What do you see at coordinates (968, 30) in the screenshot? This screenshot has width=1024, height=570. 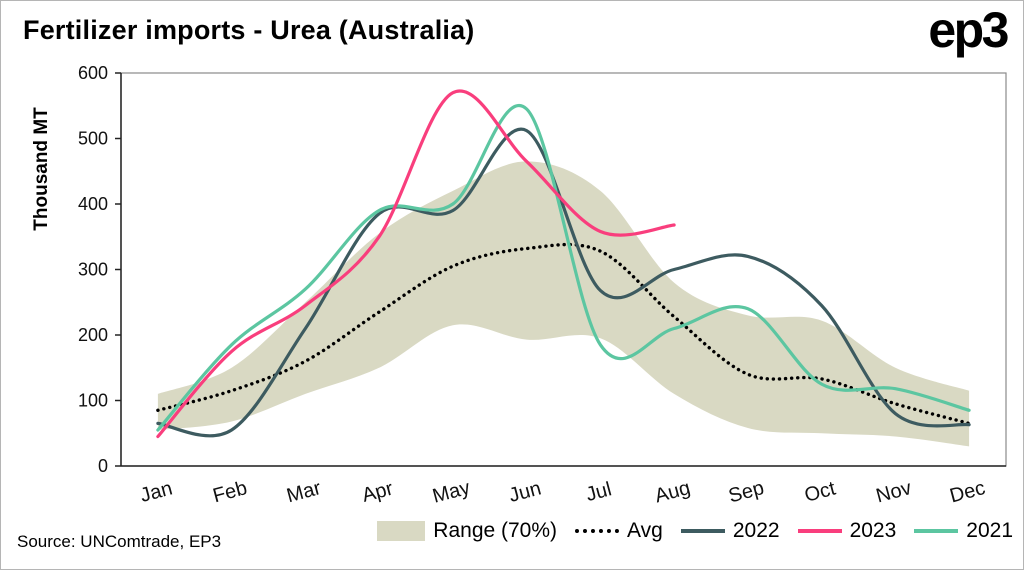 I see `ep3-logo: ep3` at bounding box center [968, 30].